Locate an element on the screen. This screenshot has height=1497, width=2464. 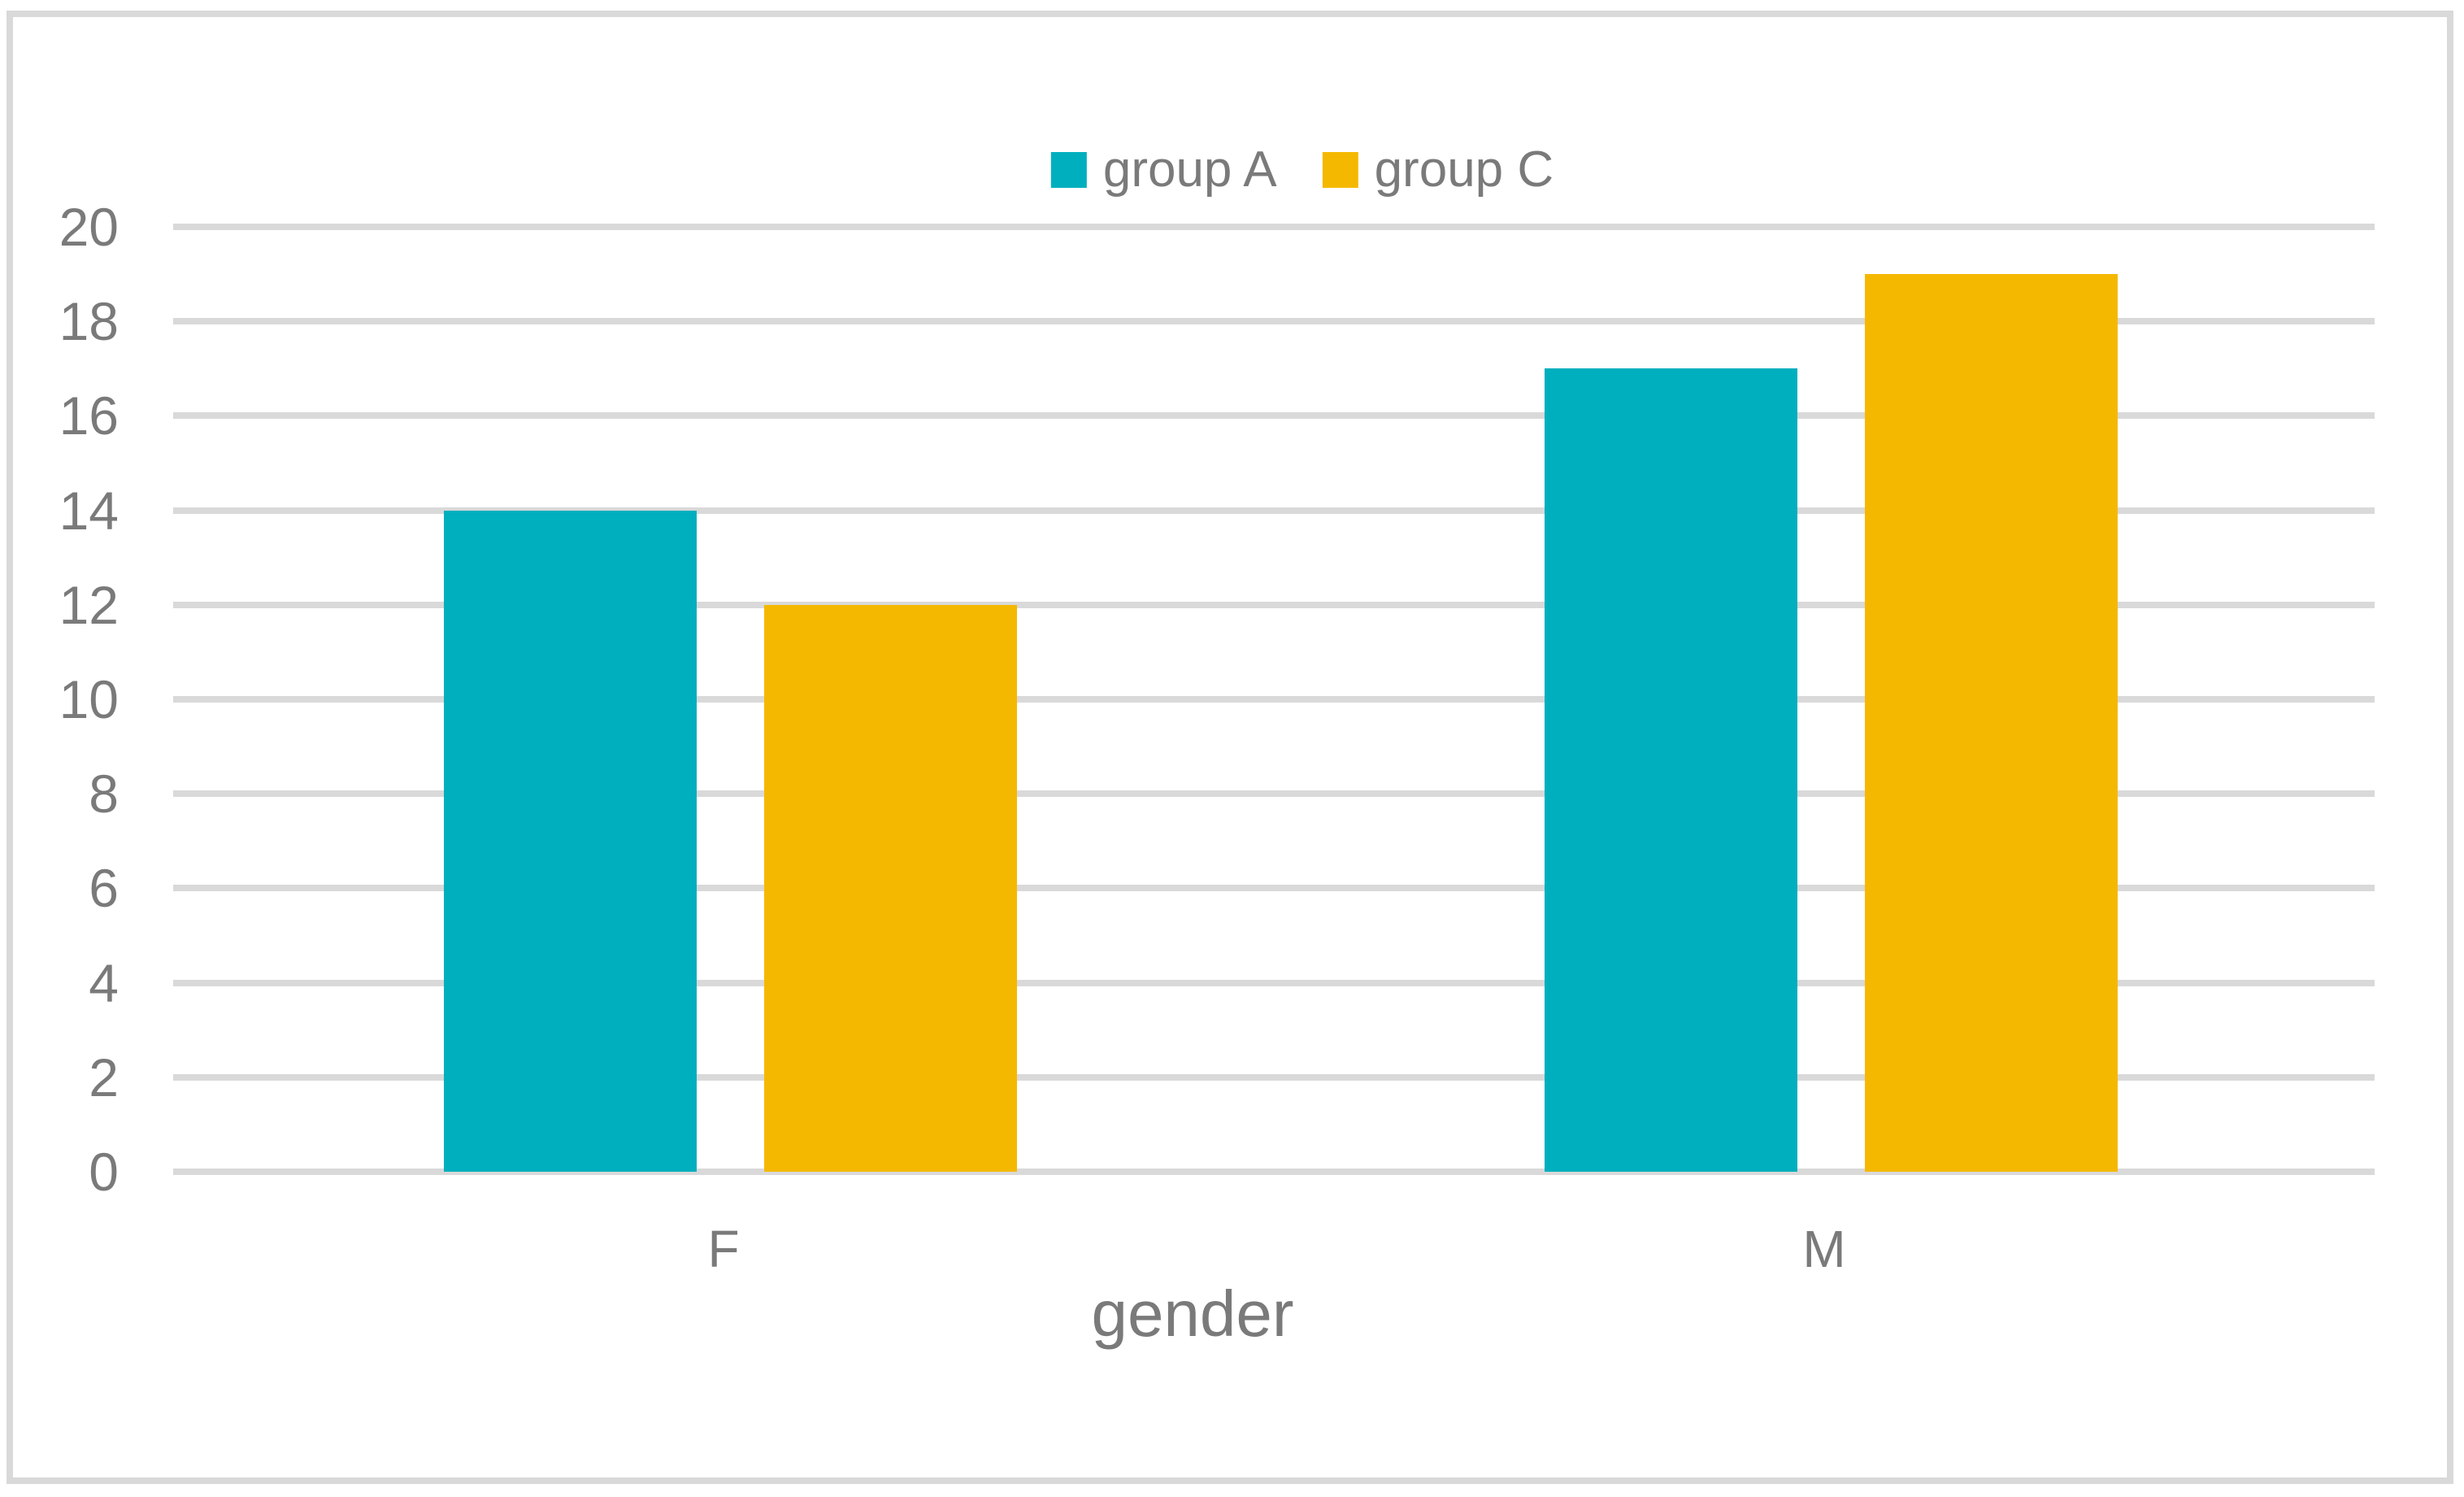
bar-group-A-M is located at coordinates (1671, 770).